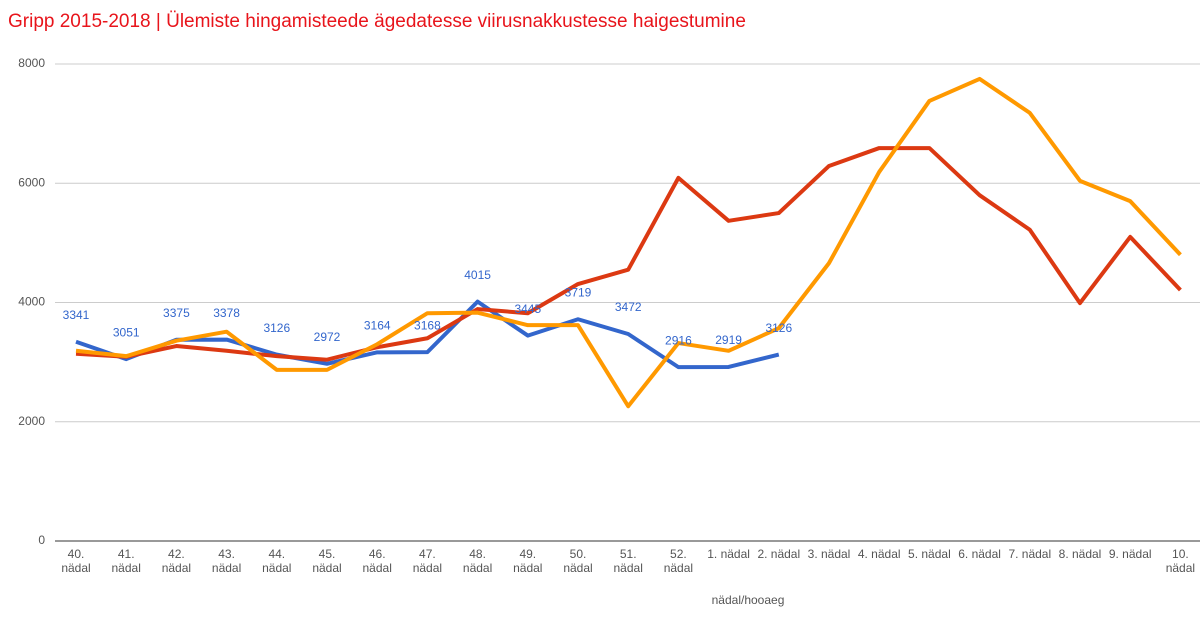  What do you see at coordinates (628, 561) in the screenshot?
I see `x-tick-label: 51. nädal` at bounding box center [628, 561].